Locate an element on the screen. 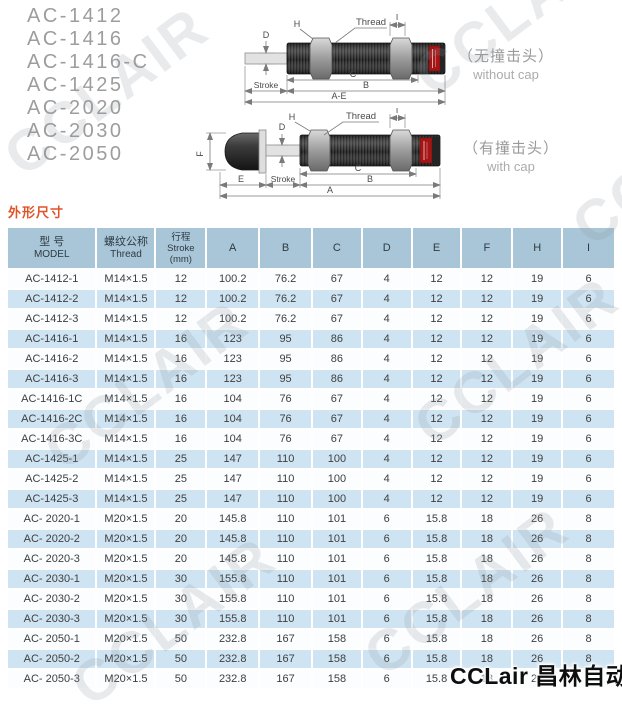 The image size is (622, 720). cell-e: 15.8 is located at coordinates (436, 599).